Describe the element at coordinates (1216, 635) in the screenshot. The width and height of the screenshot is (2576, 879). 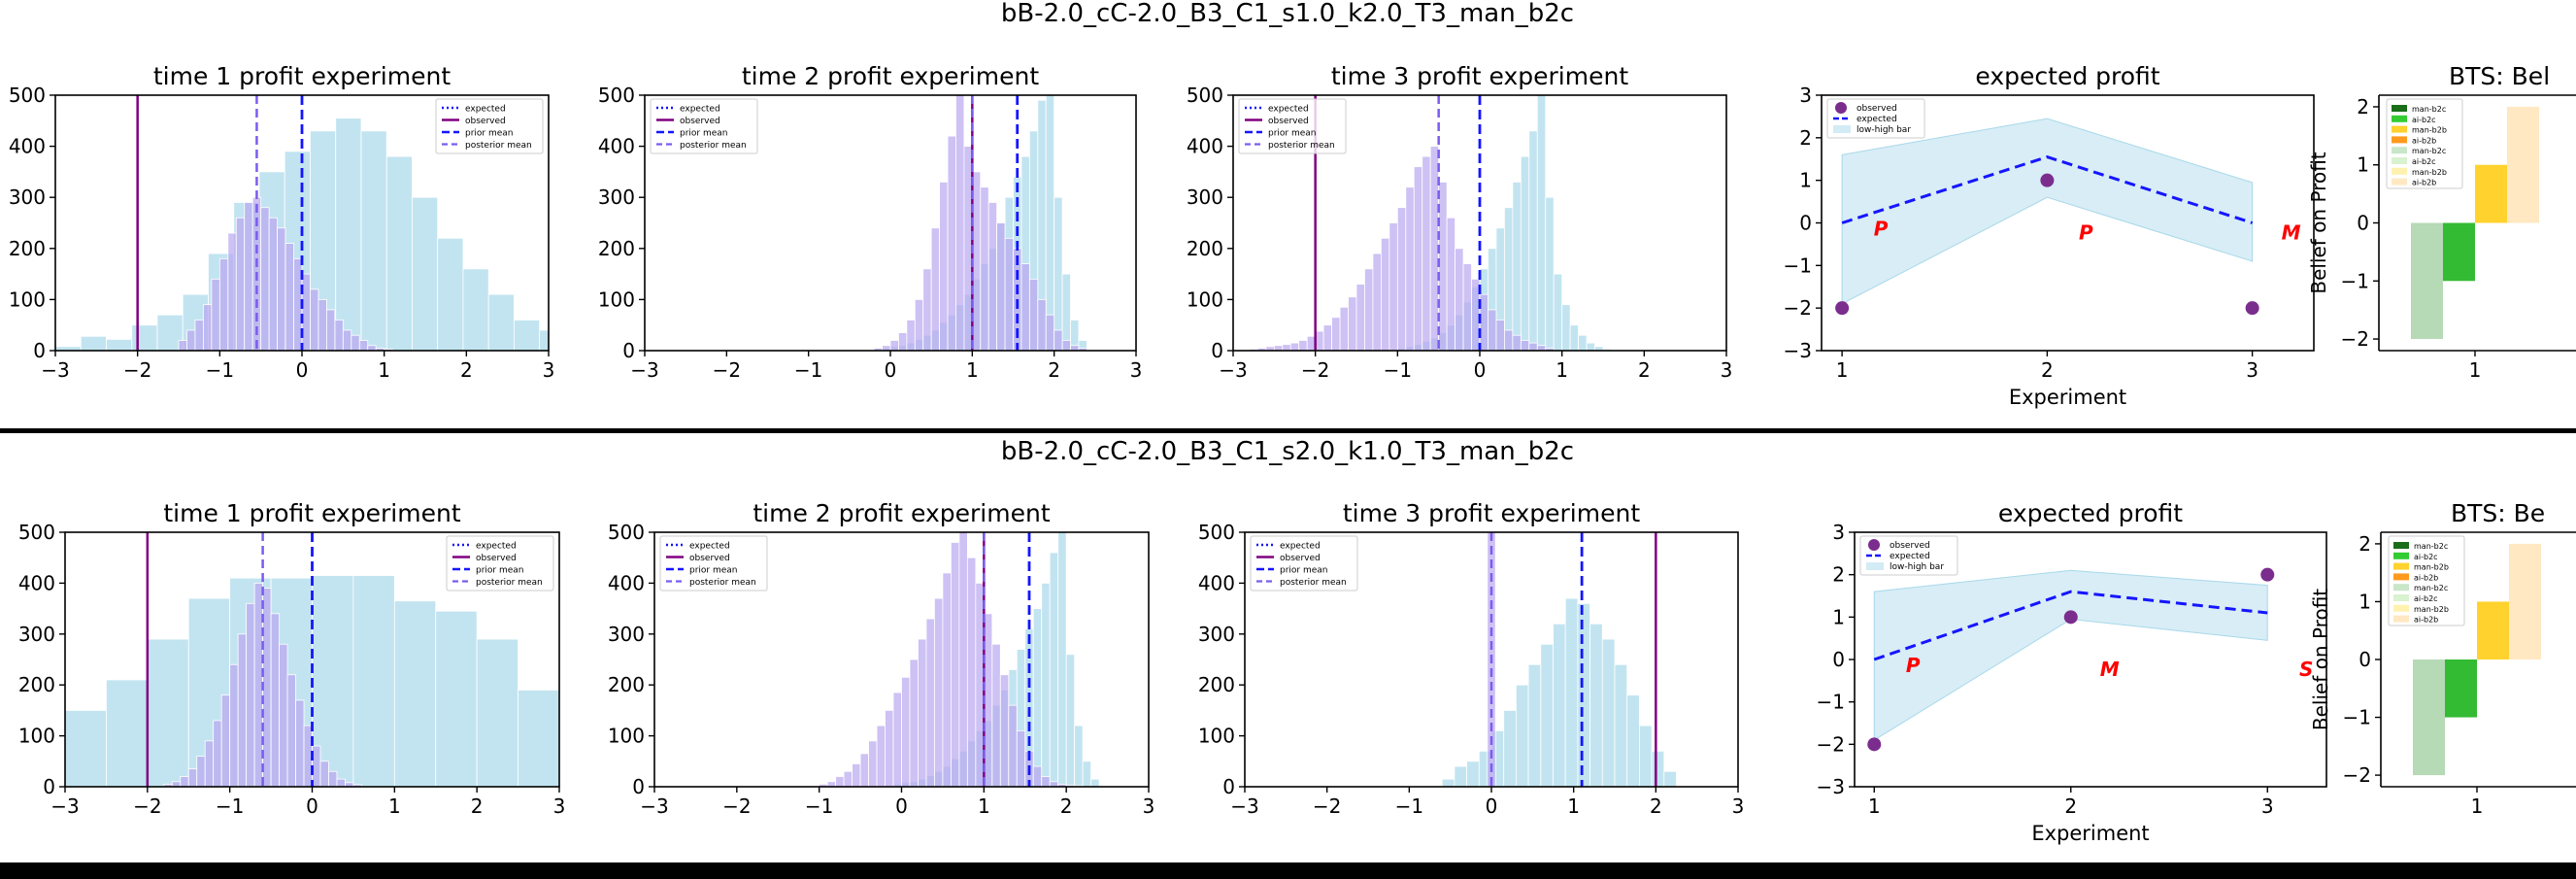
I see `y-tick-label: 300` at that location.